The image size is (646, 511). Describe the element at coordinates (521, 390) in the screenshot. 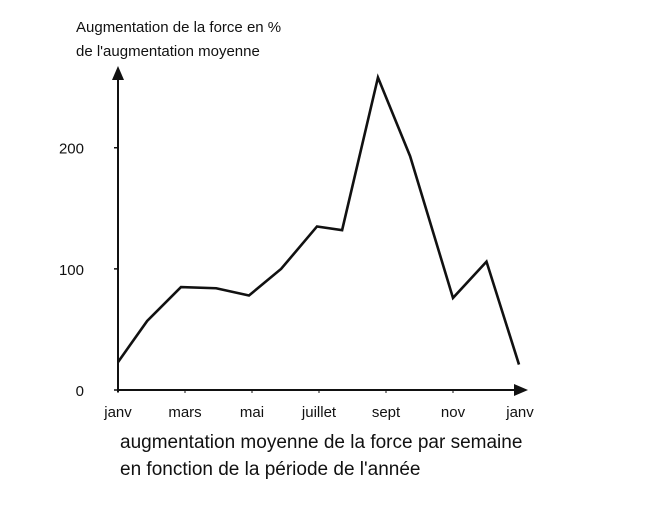

I see `x-axis-arrow` at that location.